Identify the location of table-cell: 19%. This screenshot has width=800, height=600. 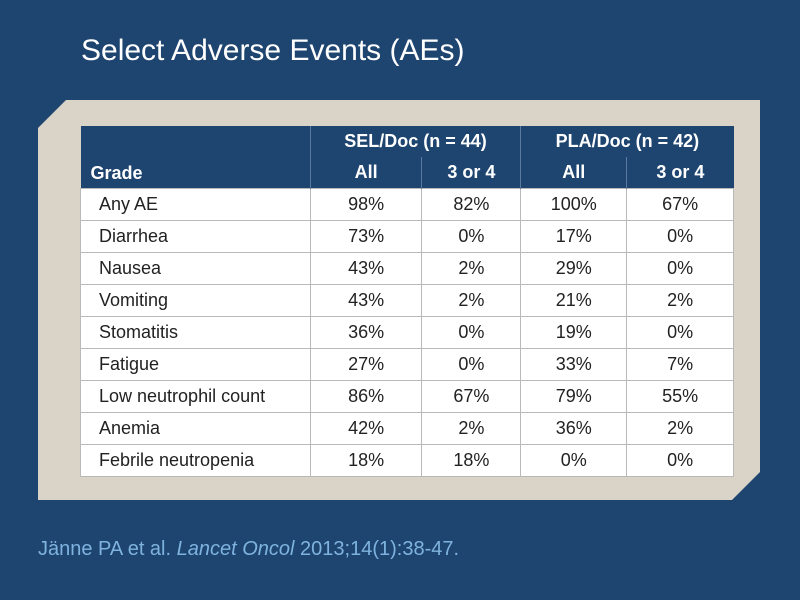
(574, 332).